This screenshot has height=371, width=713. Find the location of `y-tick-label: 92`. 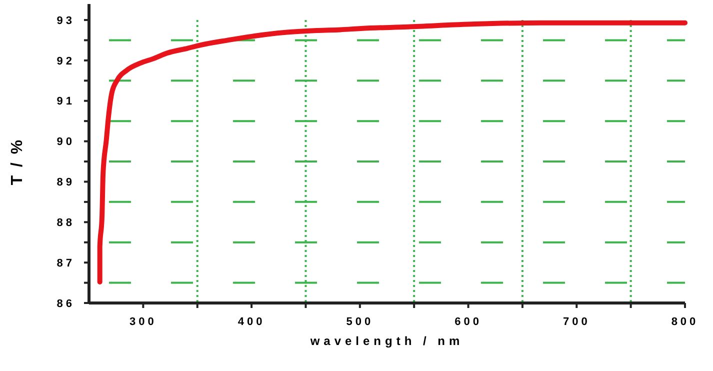

y-tick-label: 92 is located at coordinates (65, 61).